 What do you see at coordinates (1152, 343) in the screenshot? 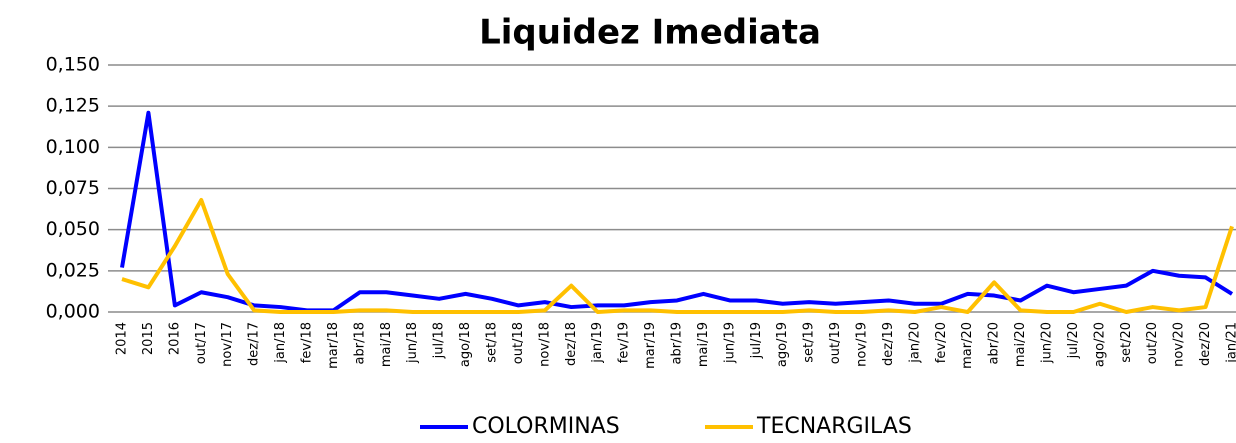
I see `x-tick-label: out/20` at bounding box center [1152, 343].